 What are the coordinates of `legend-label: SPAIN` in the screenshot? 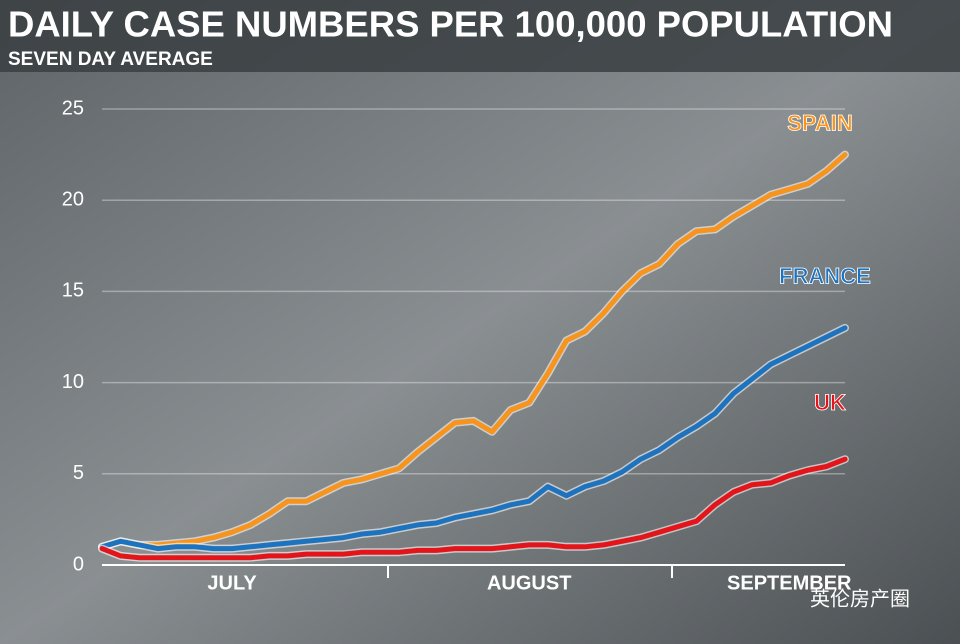 It's located at (820, 122).